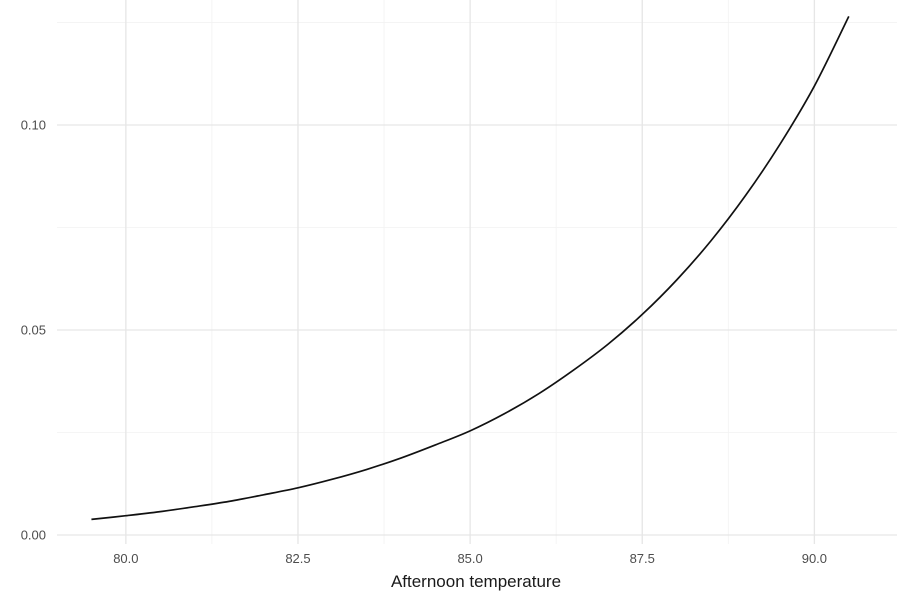  I want to click on x-tick-label: 87.5, so click(642, 558).